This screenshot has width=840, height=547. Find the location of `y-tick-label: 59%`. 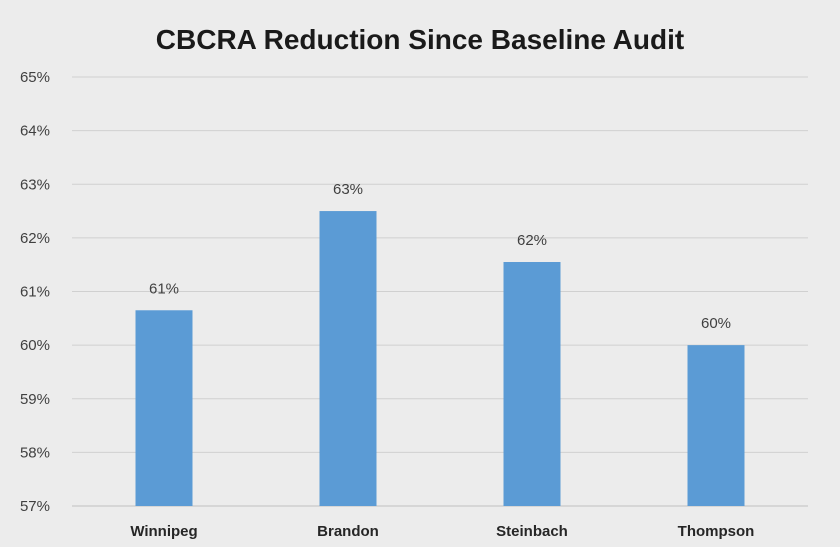

y-tick-label: 59% is located at coordinates (35, 399).